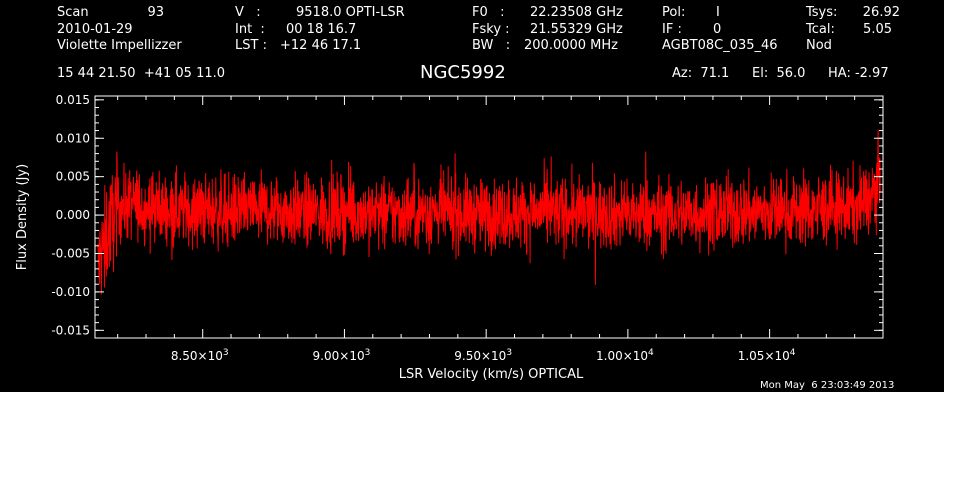  Describe the element at coordinates (820, 29) in the screenshot. I see `tcal-label: Tcal:` at that location.